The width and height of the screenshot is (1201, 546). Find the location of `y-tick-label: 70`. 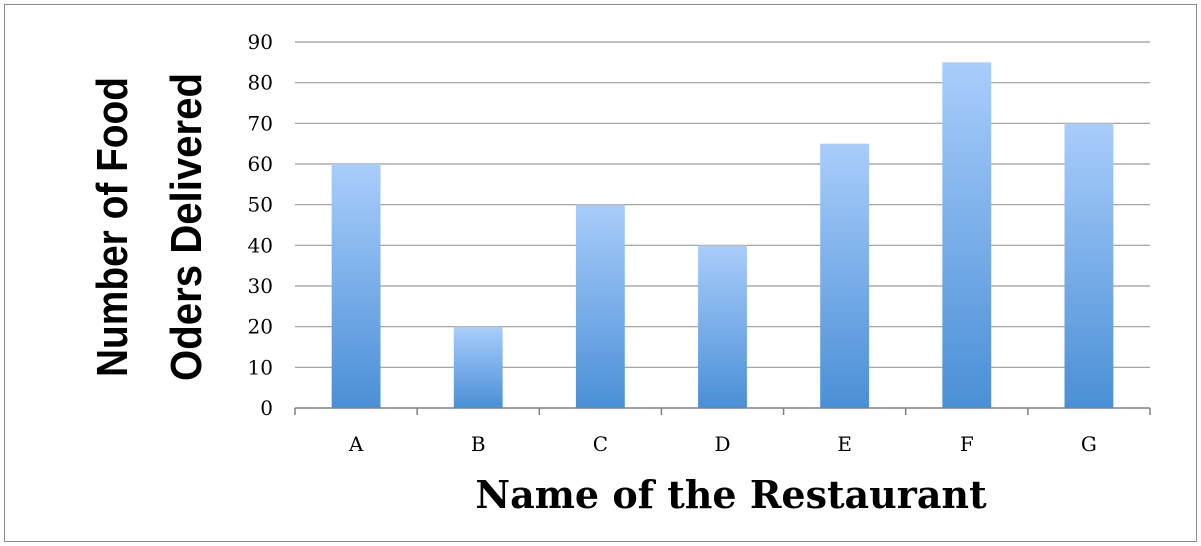

y-tick-label: 70 is located at coordinates (260, 123).